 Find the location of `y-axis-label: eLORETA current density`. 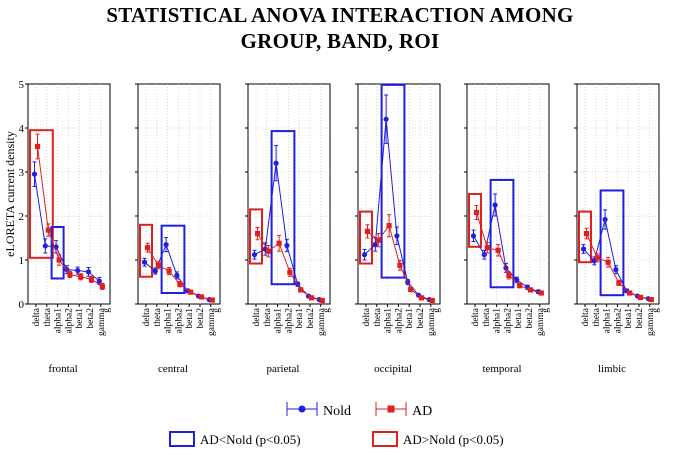

y-axis-label: eLORETA current density is located at coordinates (10, 194).